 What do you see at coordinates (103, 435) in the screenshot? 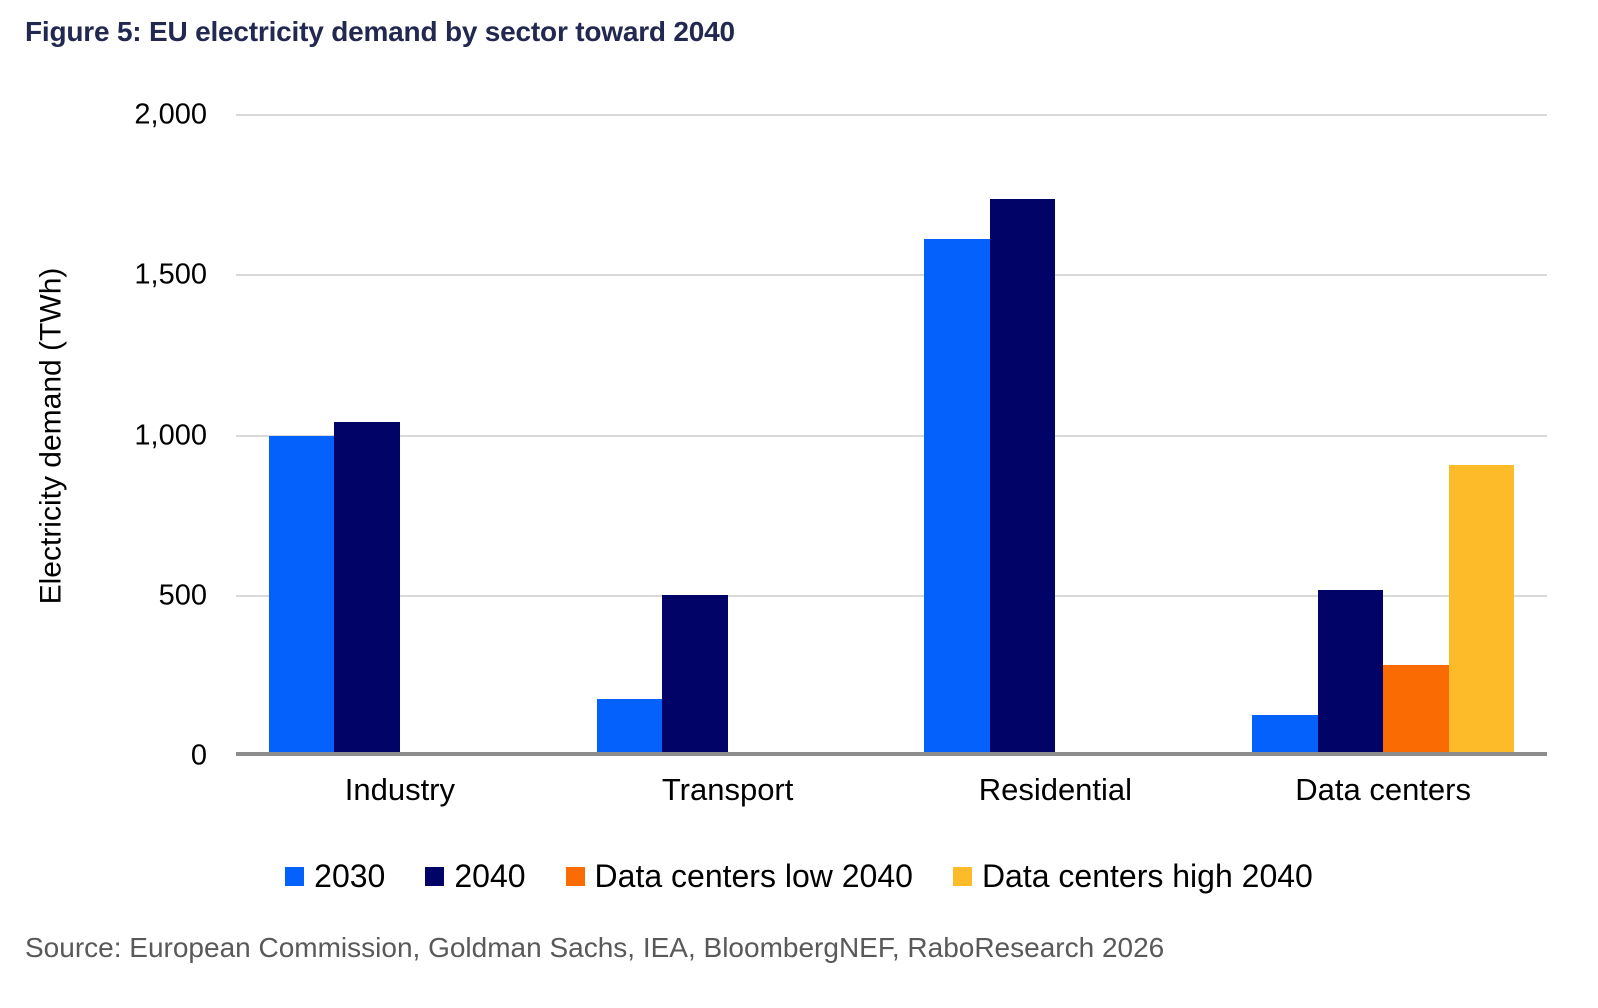
I see `y-axis: 0 500 1,000 1,500 2,000` at bounding box center [103, 435].